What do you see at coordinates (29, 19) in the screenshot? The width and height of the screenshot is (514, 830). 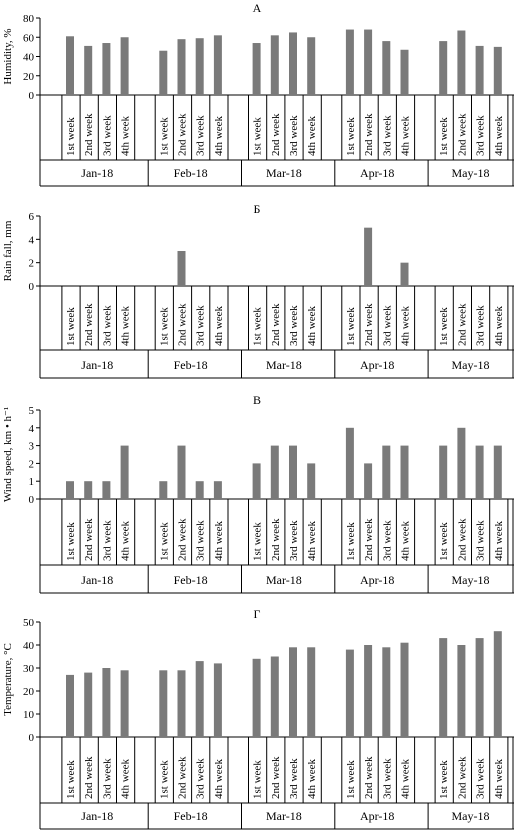 I see `y-tick-label: 80` at bounding box center [29, 19].